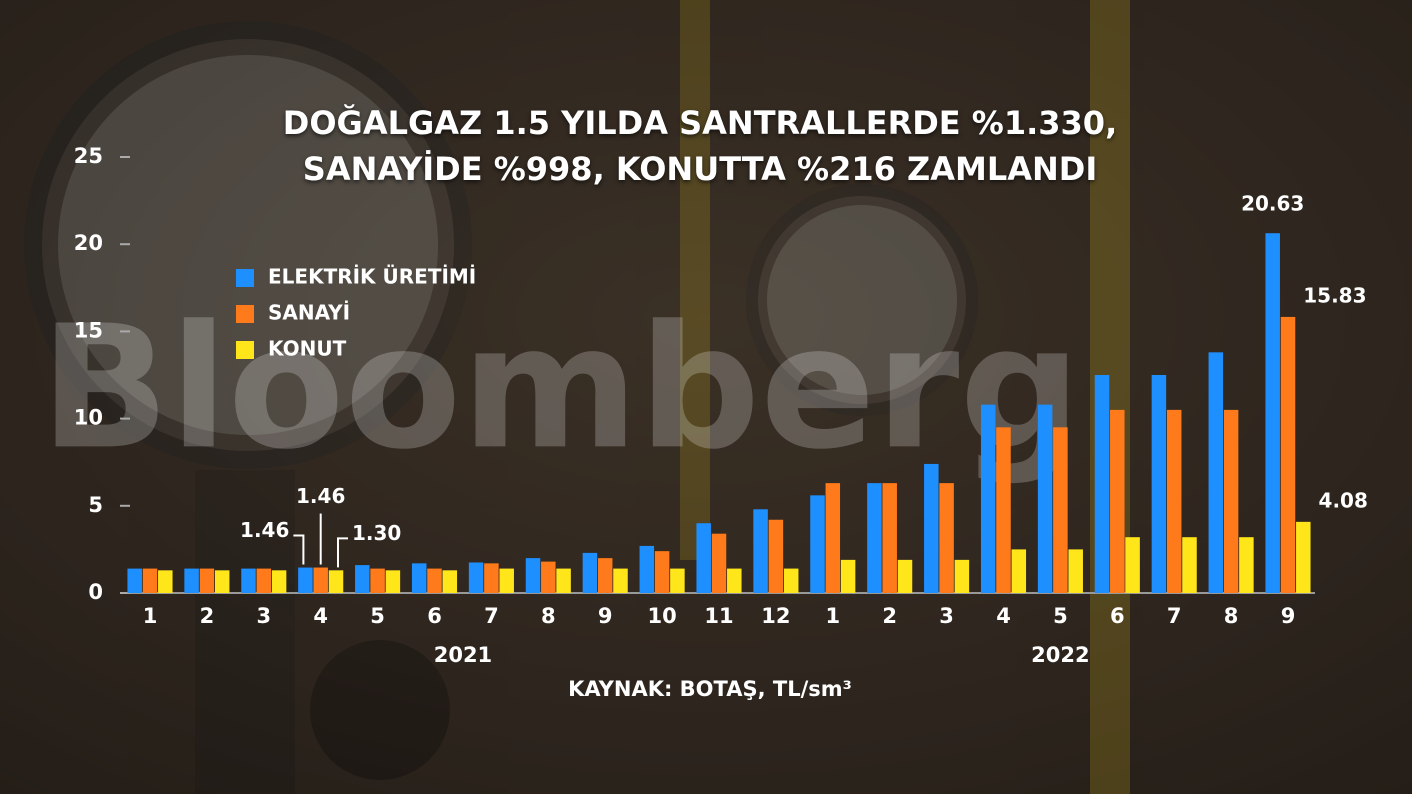  Describe the element at coordinates (88, 243) in the screenshot. I see `y-tick-label: 20` at that location.